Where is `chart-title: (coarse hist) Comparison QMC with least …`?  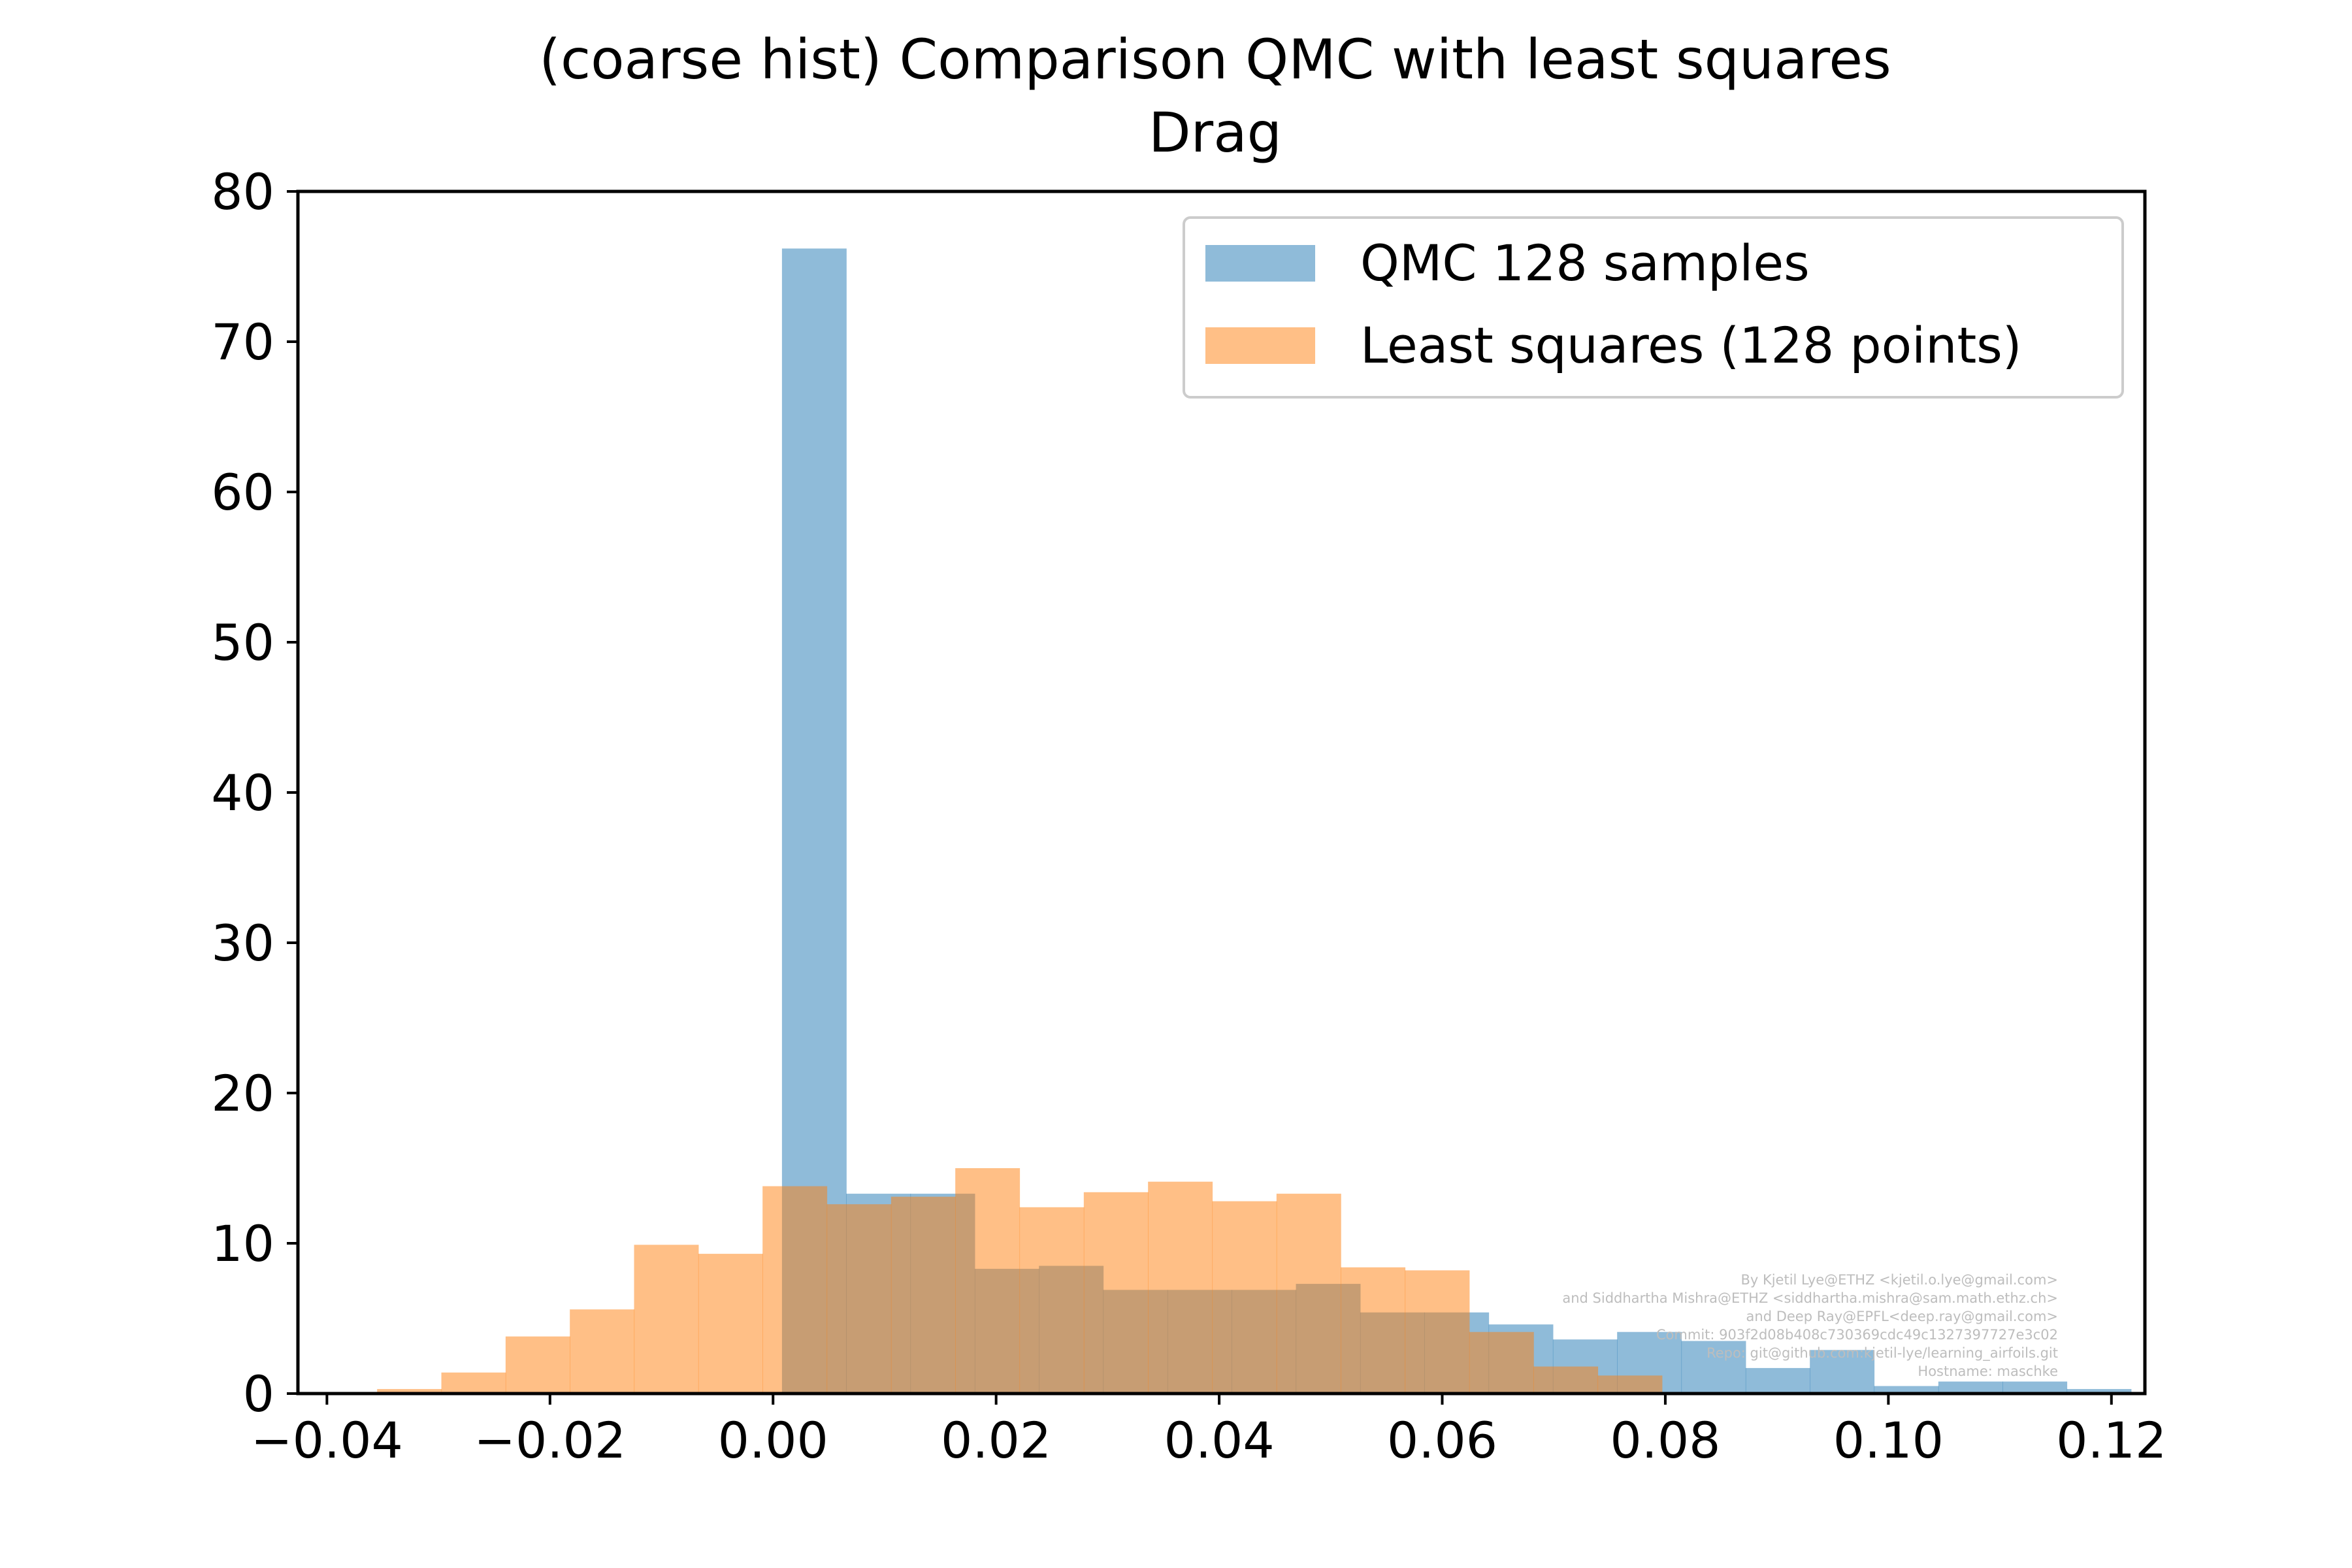 chart-title: (coarse hist) Comparison QMC with least … is located at coordinates (1215, 59).